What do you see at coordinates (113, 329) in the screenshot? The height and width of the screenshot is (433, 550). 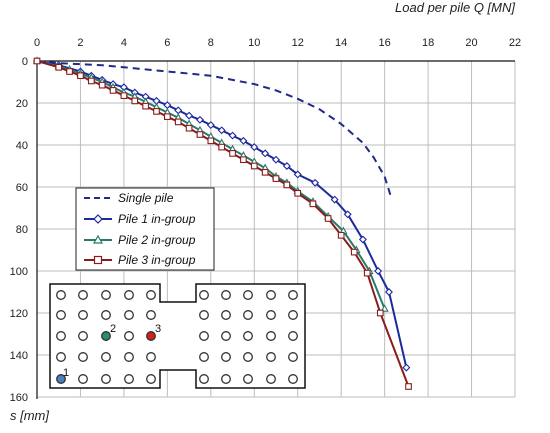 I see `pile-2-label: 2` at bounding box center [113, 329].